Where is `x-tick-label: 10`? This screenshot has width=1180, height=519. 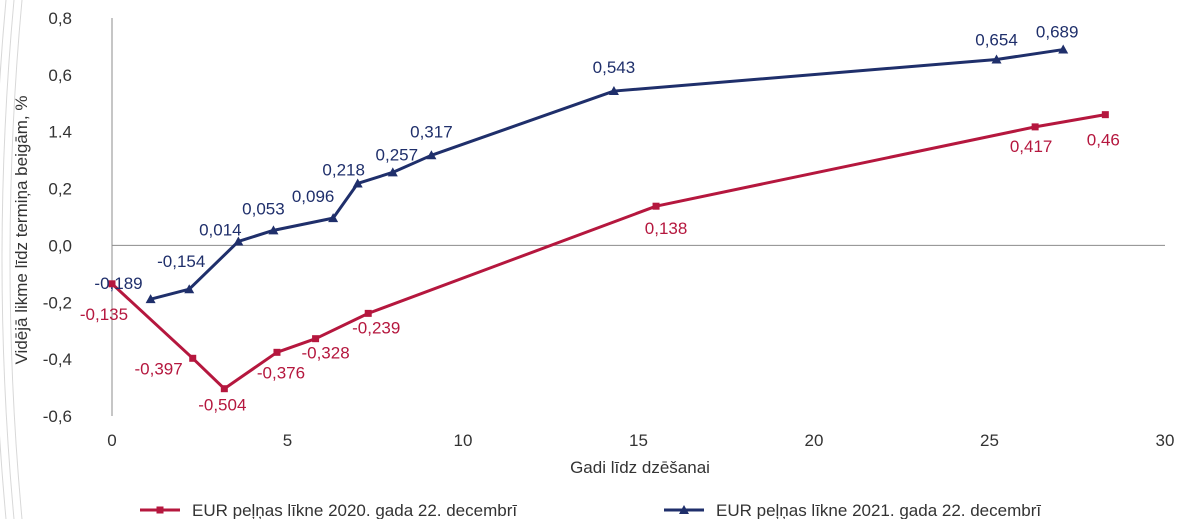
x-tick-label: 10 is located at coordinates (463, 440).